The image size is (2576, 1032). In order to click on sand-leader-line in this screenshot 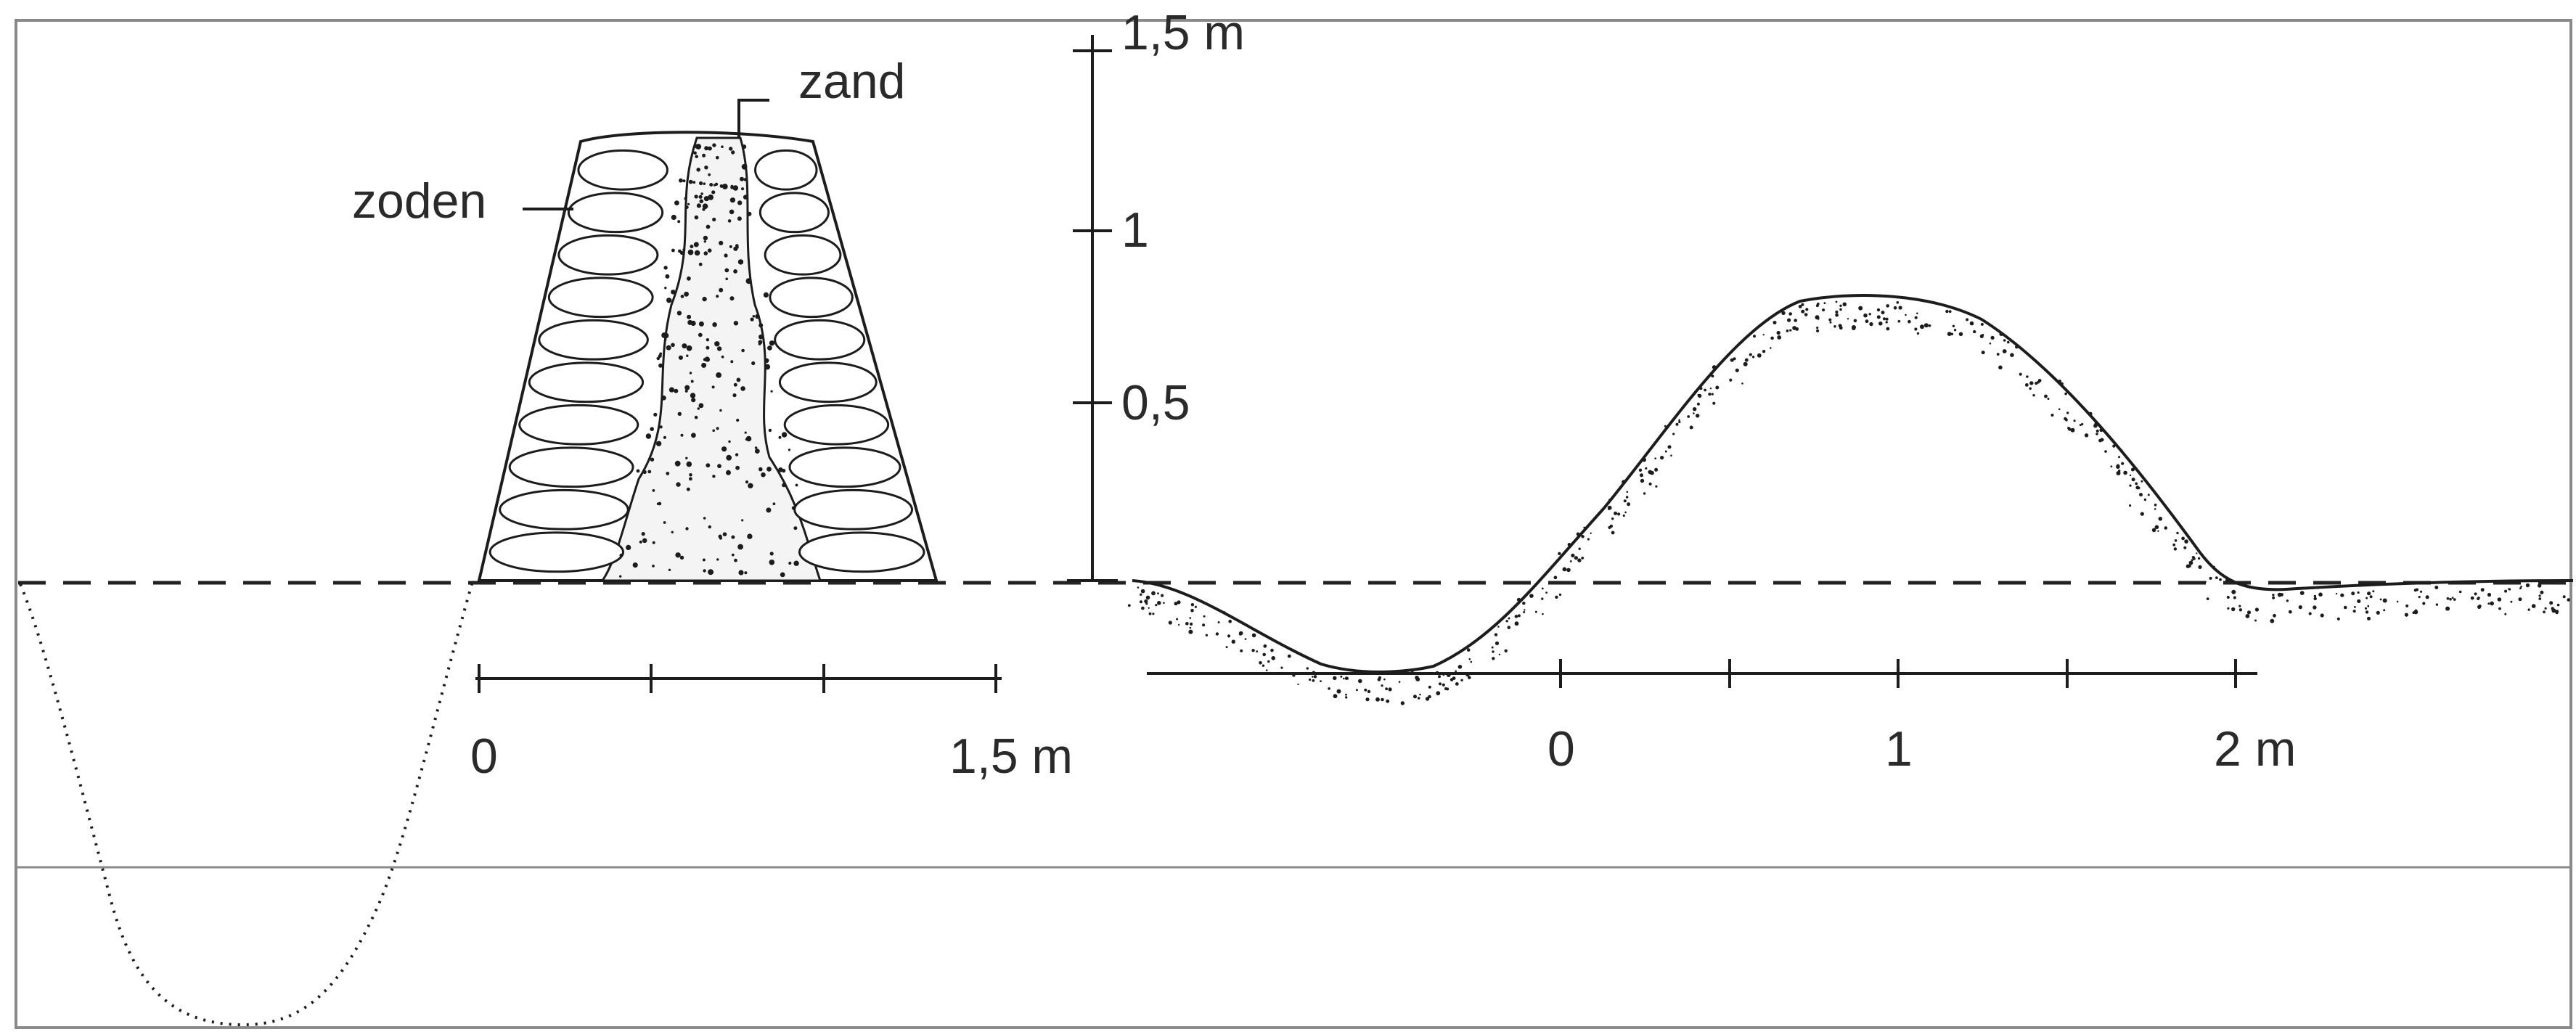, I will do `click(753, 118)`.